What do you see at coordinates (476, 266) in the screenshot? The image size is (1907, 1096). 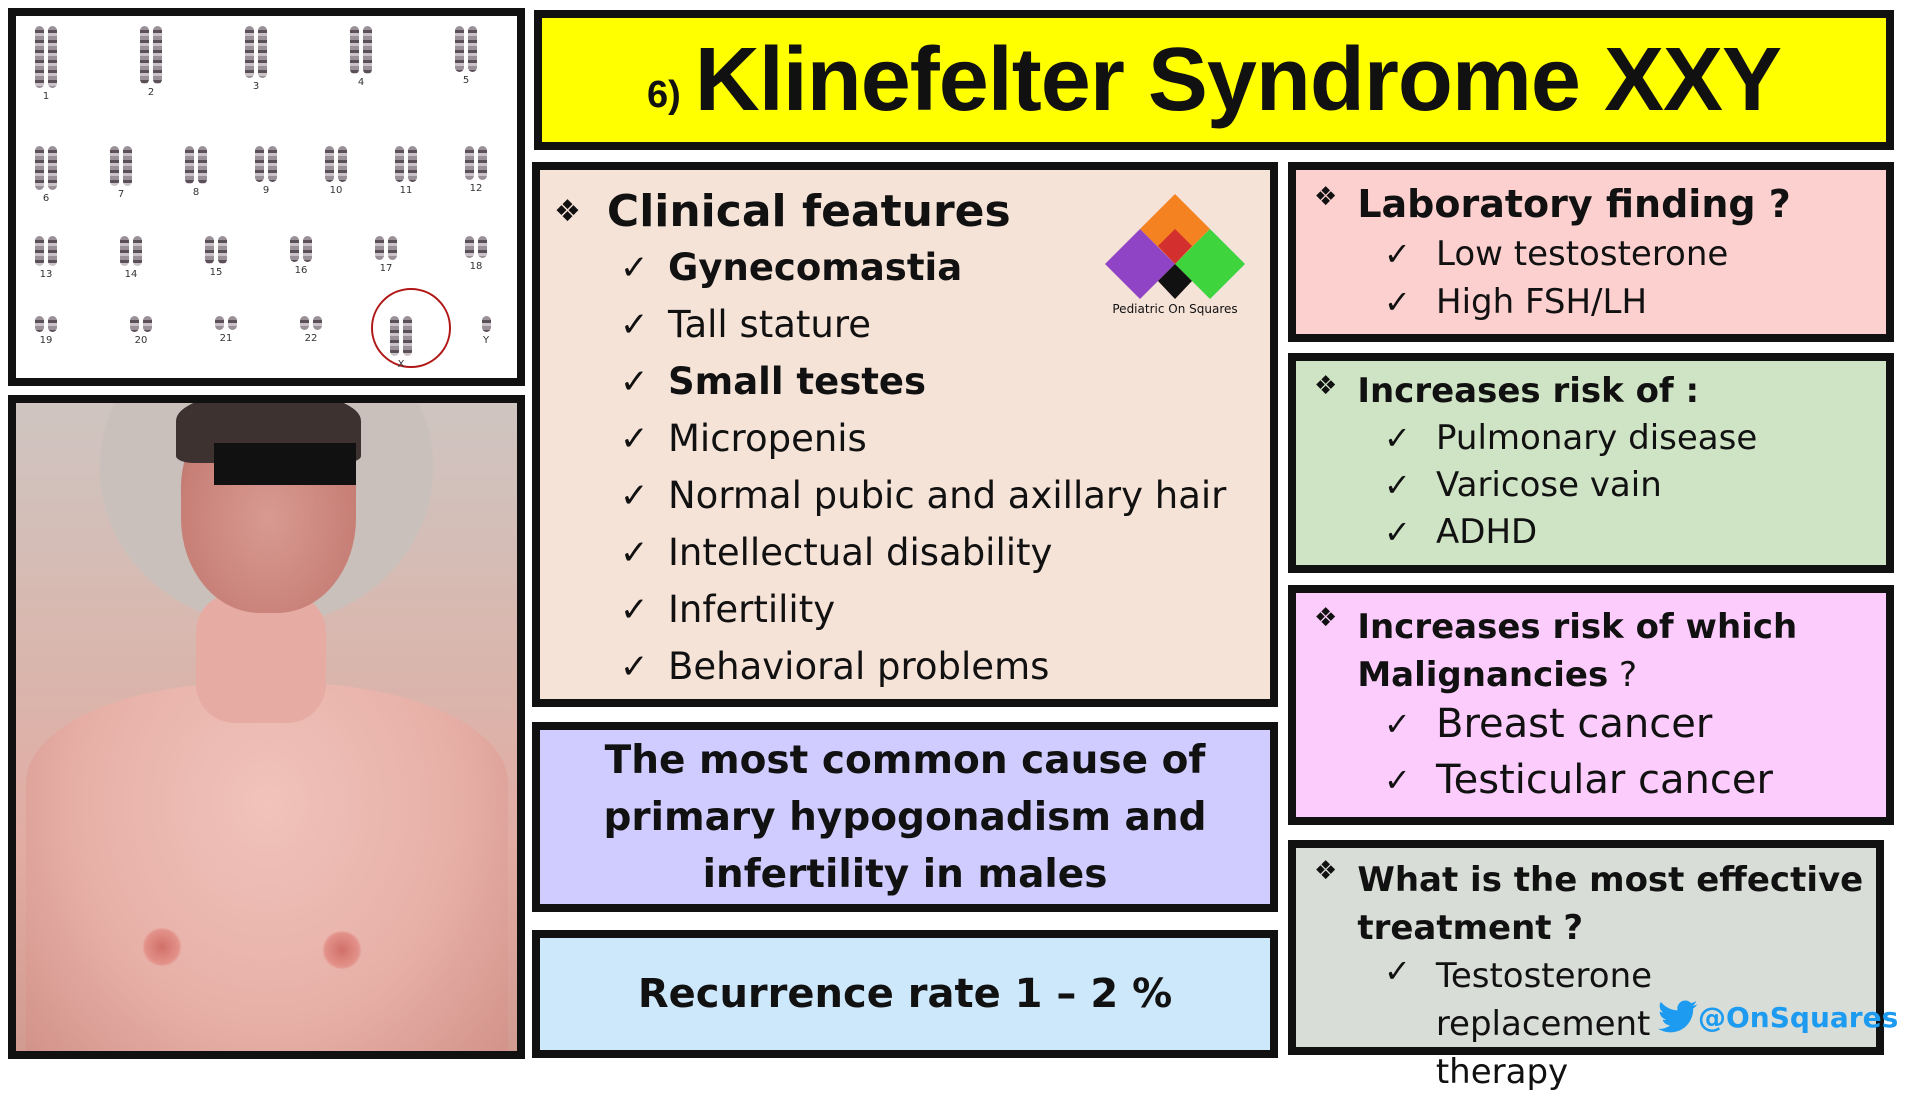 I see `chromosome-label: 18` at bounding box center [476, 266].